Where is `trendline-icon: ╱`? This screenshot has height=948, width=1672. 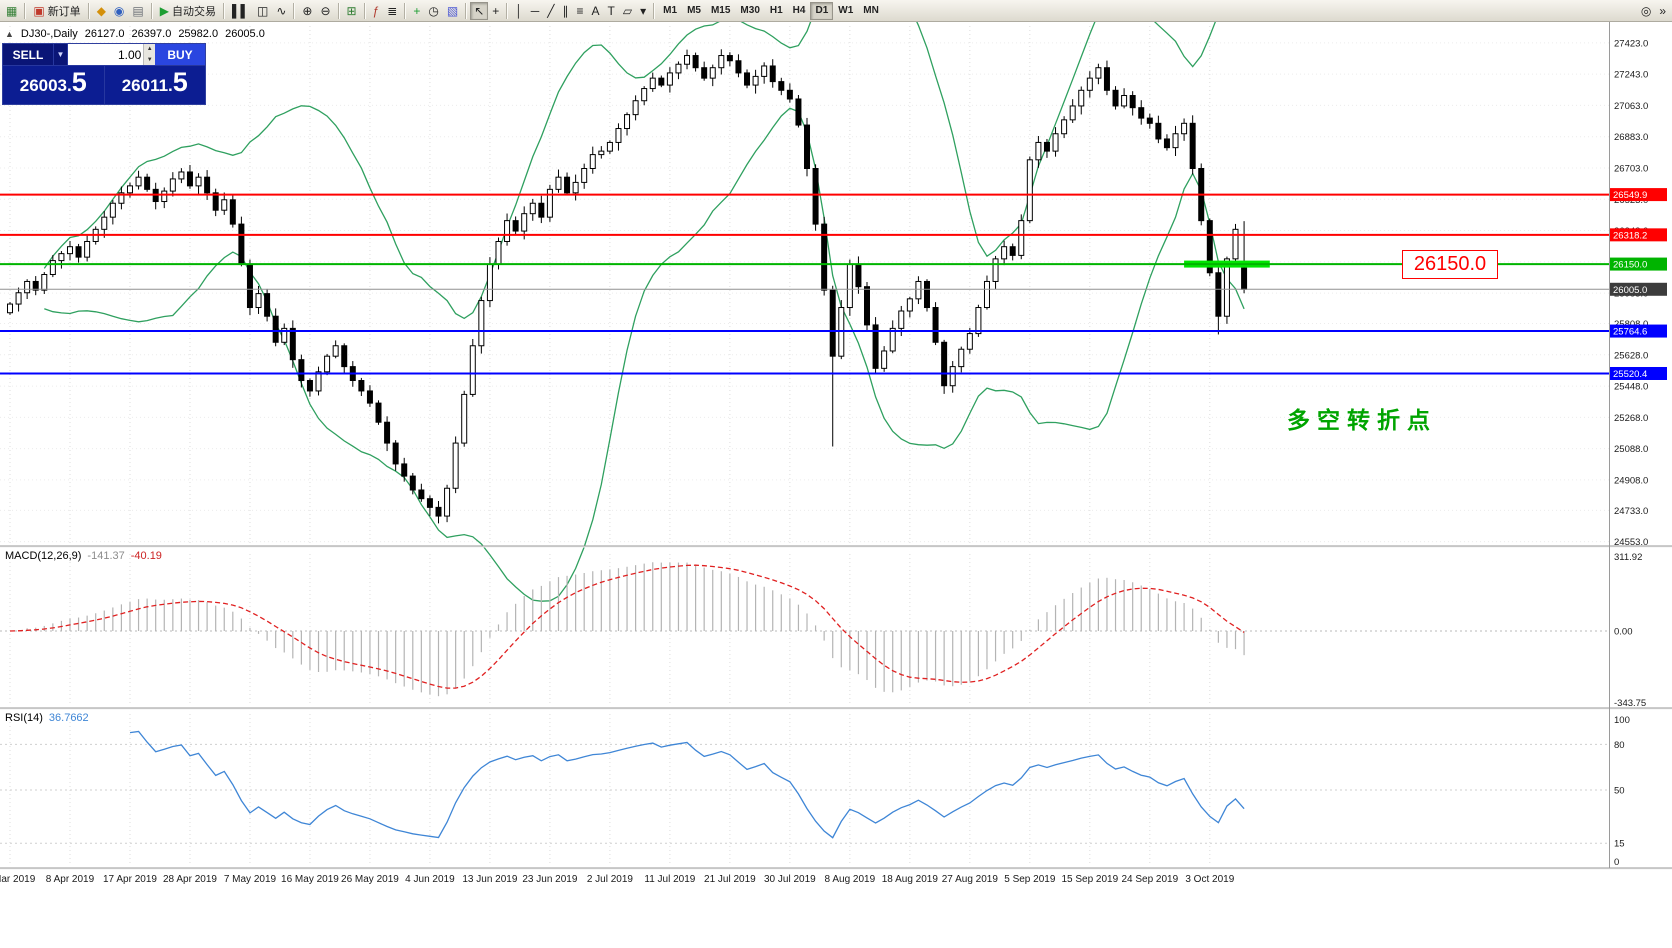 trendline-icon: ╱ is located at coordinates (551, 10).